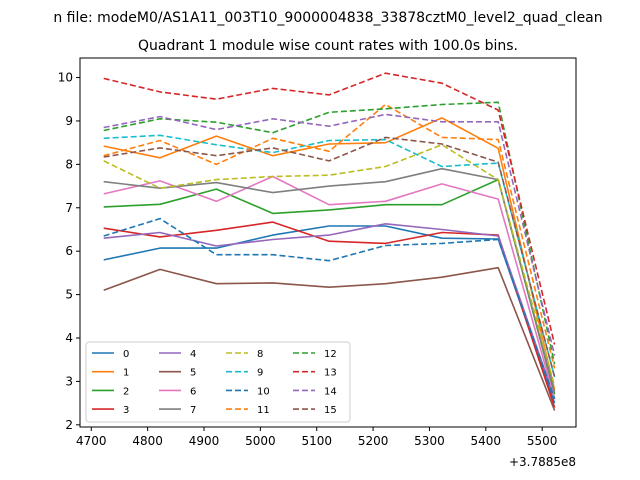 The width and height of the screenshot is (640, 480). Describe the element at coordinates (373, 441) in the screenshot. I see `x-tick-label: 5200` at that location.